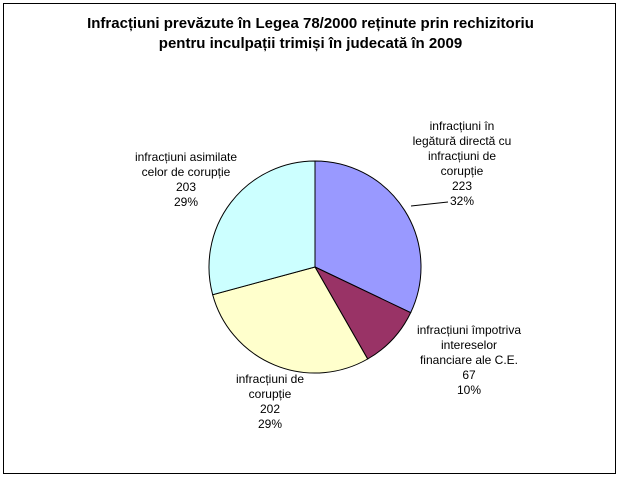 This screenshot has height=479, width=621. What do you see at coordinates (462, 126) in the screenshot?
I see `slice-label-line: infracțiuni în` at bounding box center [462, 126].